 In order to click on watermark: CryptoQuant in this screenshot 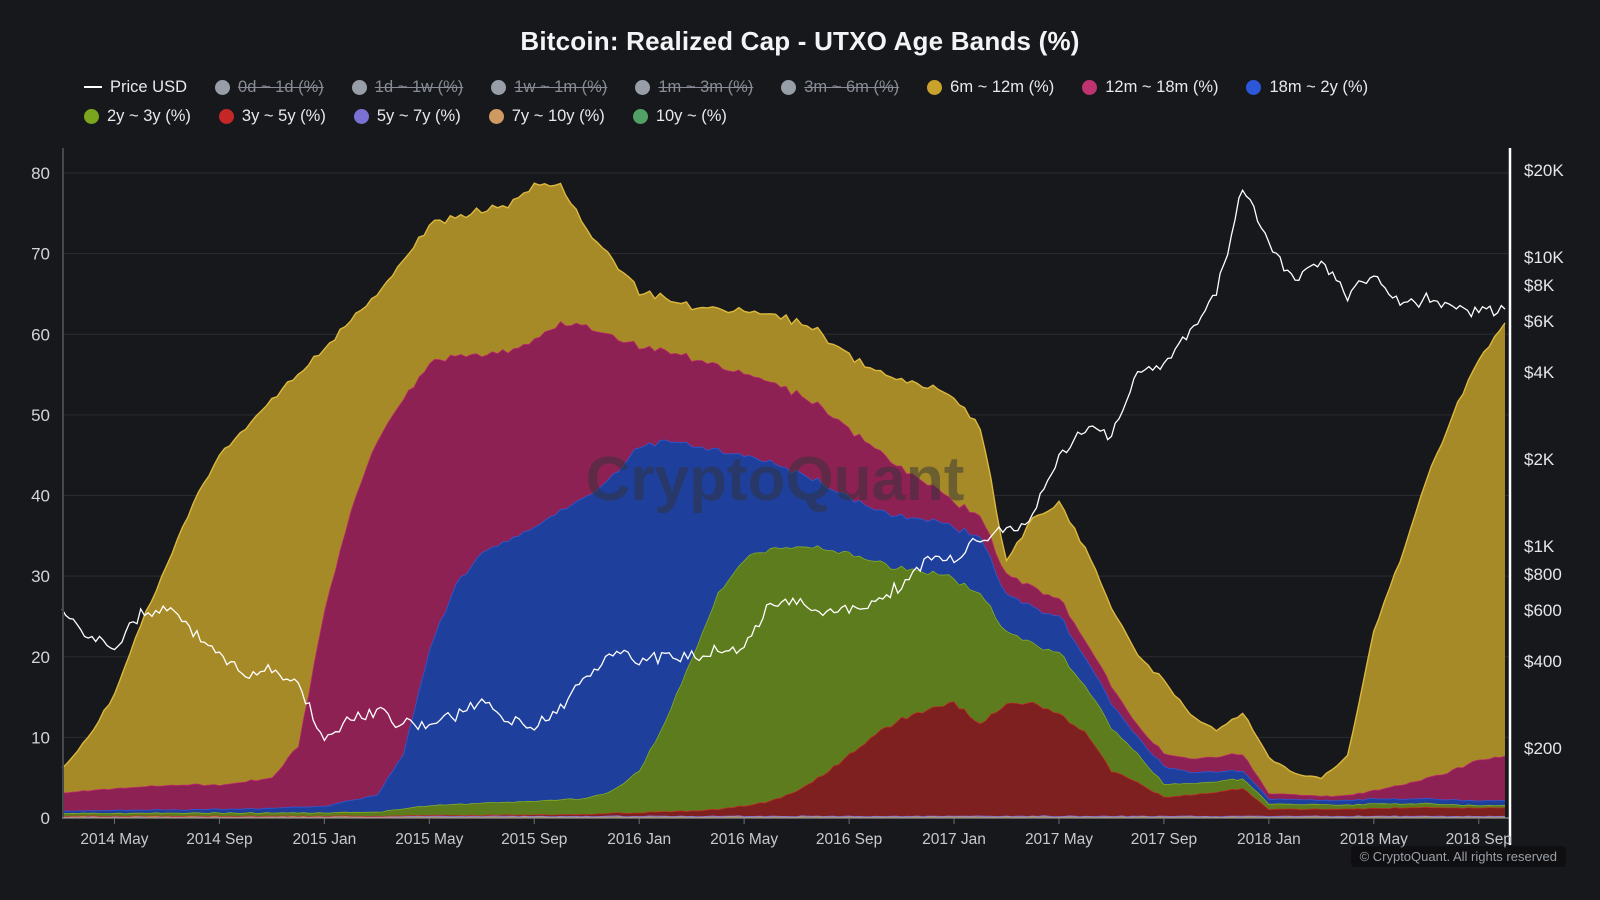, I will do `click(775, 479)`.